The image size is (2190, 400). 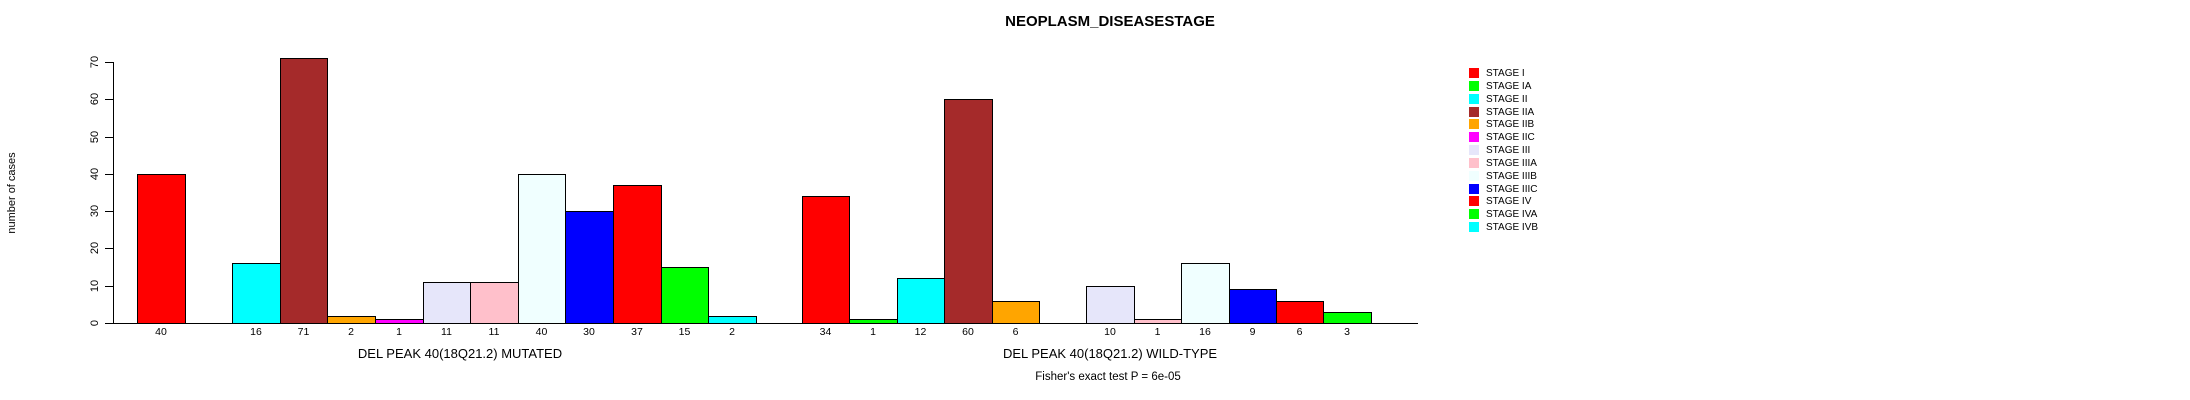 What do you see at coordinates (1474, 150) in the screenshot?
I see `legend-swatch-stage-iii` at bounding box center [1474, 150].